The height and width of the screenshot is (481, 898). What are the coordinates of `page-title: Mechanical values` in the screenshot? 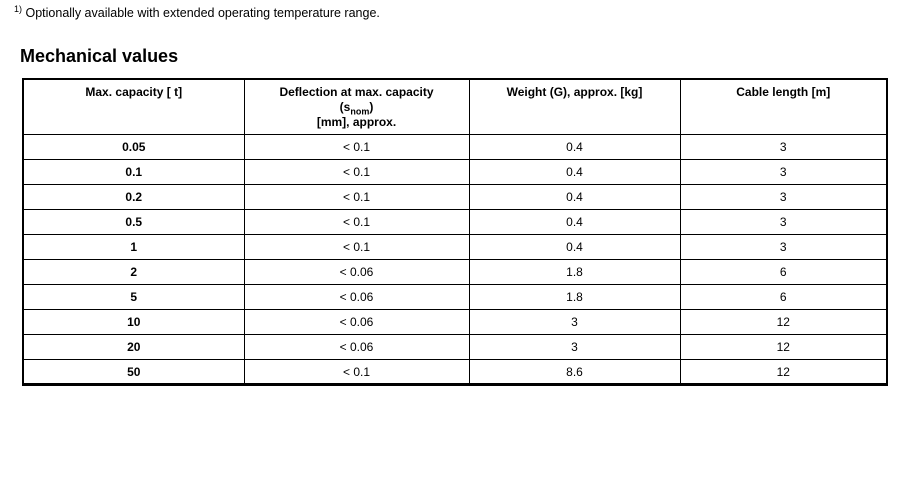 It's located at (99, 56).